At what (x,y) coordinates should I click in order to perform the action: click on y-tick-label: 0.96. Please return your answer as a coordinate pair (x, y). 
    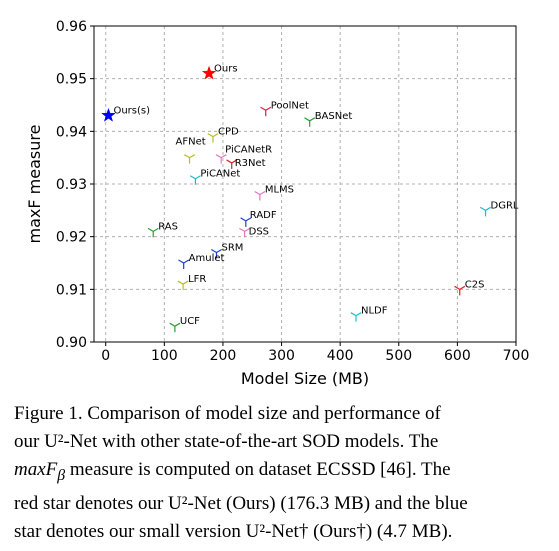
    Looking at the image, I should click on (71, 27).